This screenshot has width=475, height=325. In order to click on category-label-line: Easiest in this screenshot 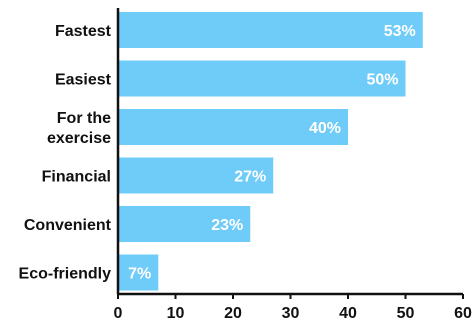, I will do `click(83, 80)`.